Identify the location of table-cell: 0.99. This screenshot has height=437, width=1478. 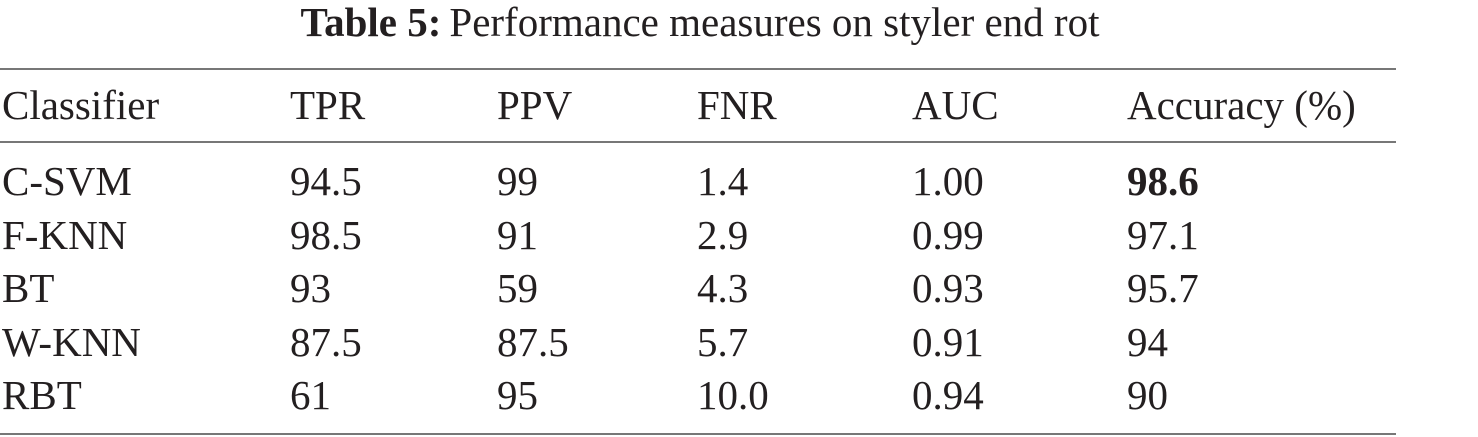
(948, 234).